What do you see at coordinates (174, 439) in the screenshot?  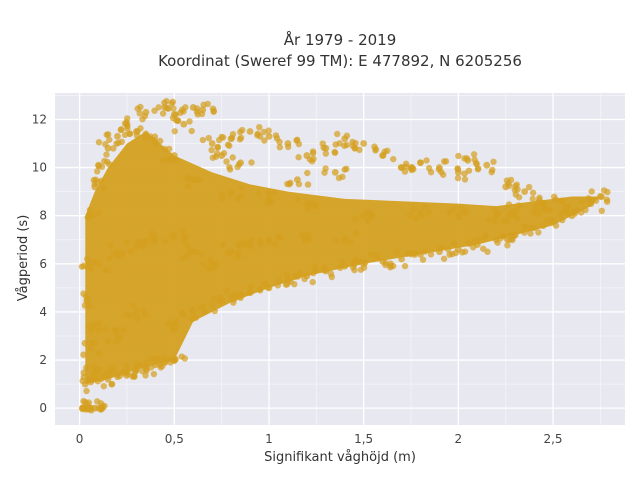 I see `x-tick-label: 0,5` at bounding box center [174, 439].